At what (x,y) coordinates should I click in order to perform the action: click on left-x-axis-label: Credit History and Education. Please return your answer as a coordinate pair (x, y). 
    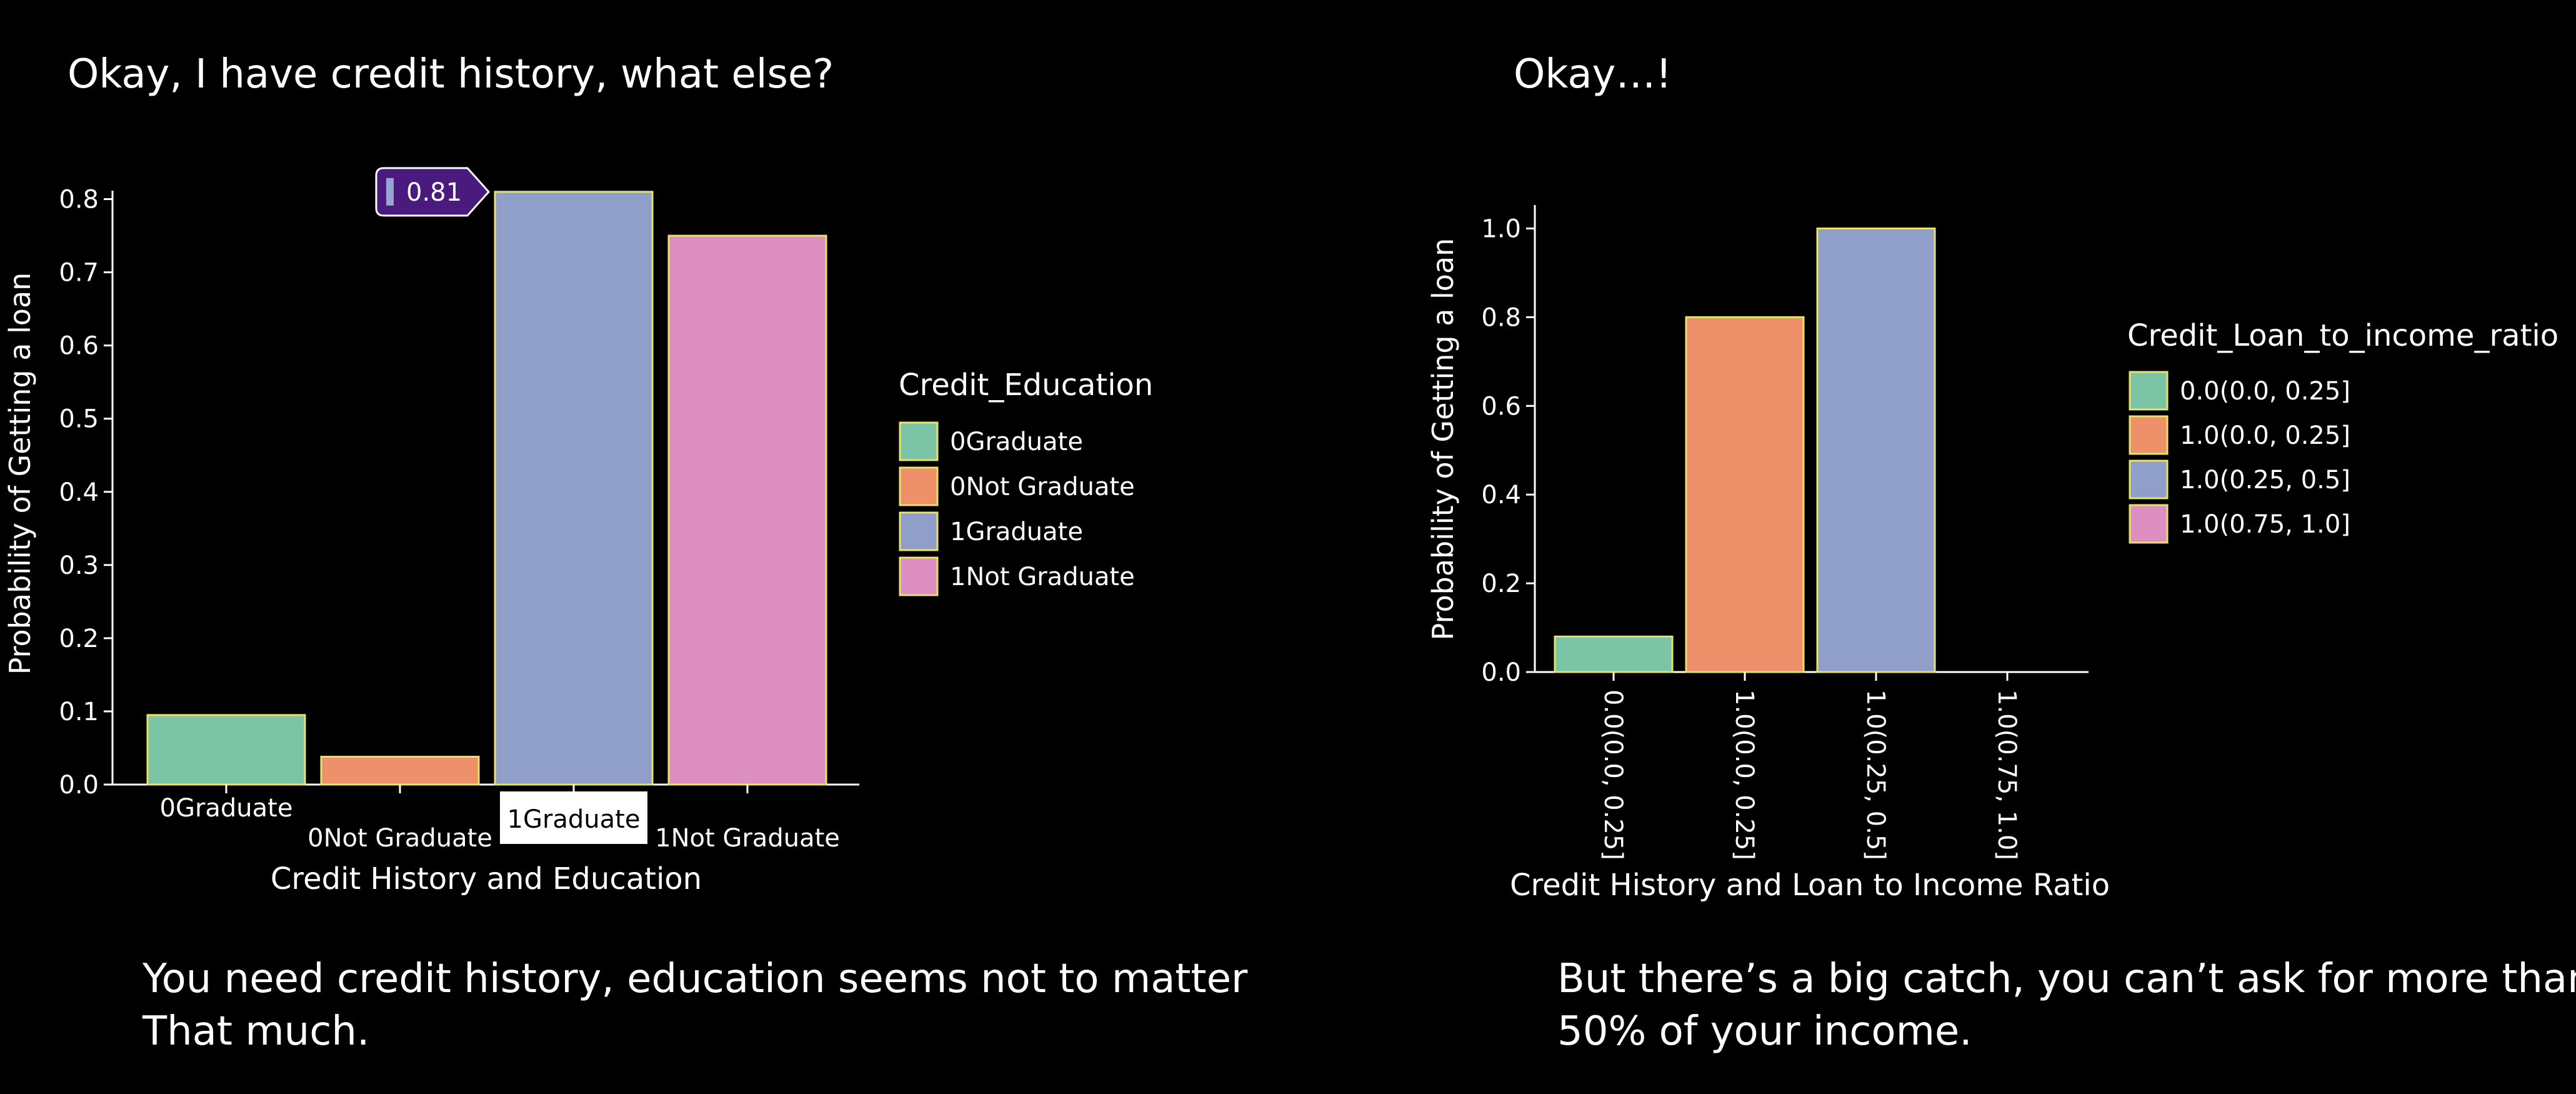
    Looking at the image, I should click on (486, 878).